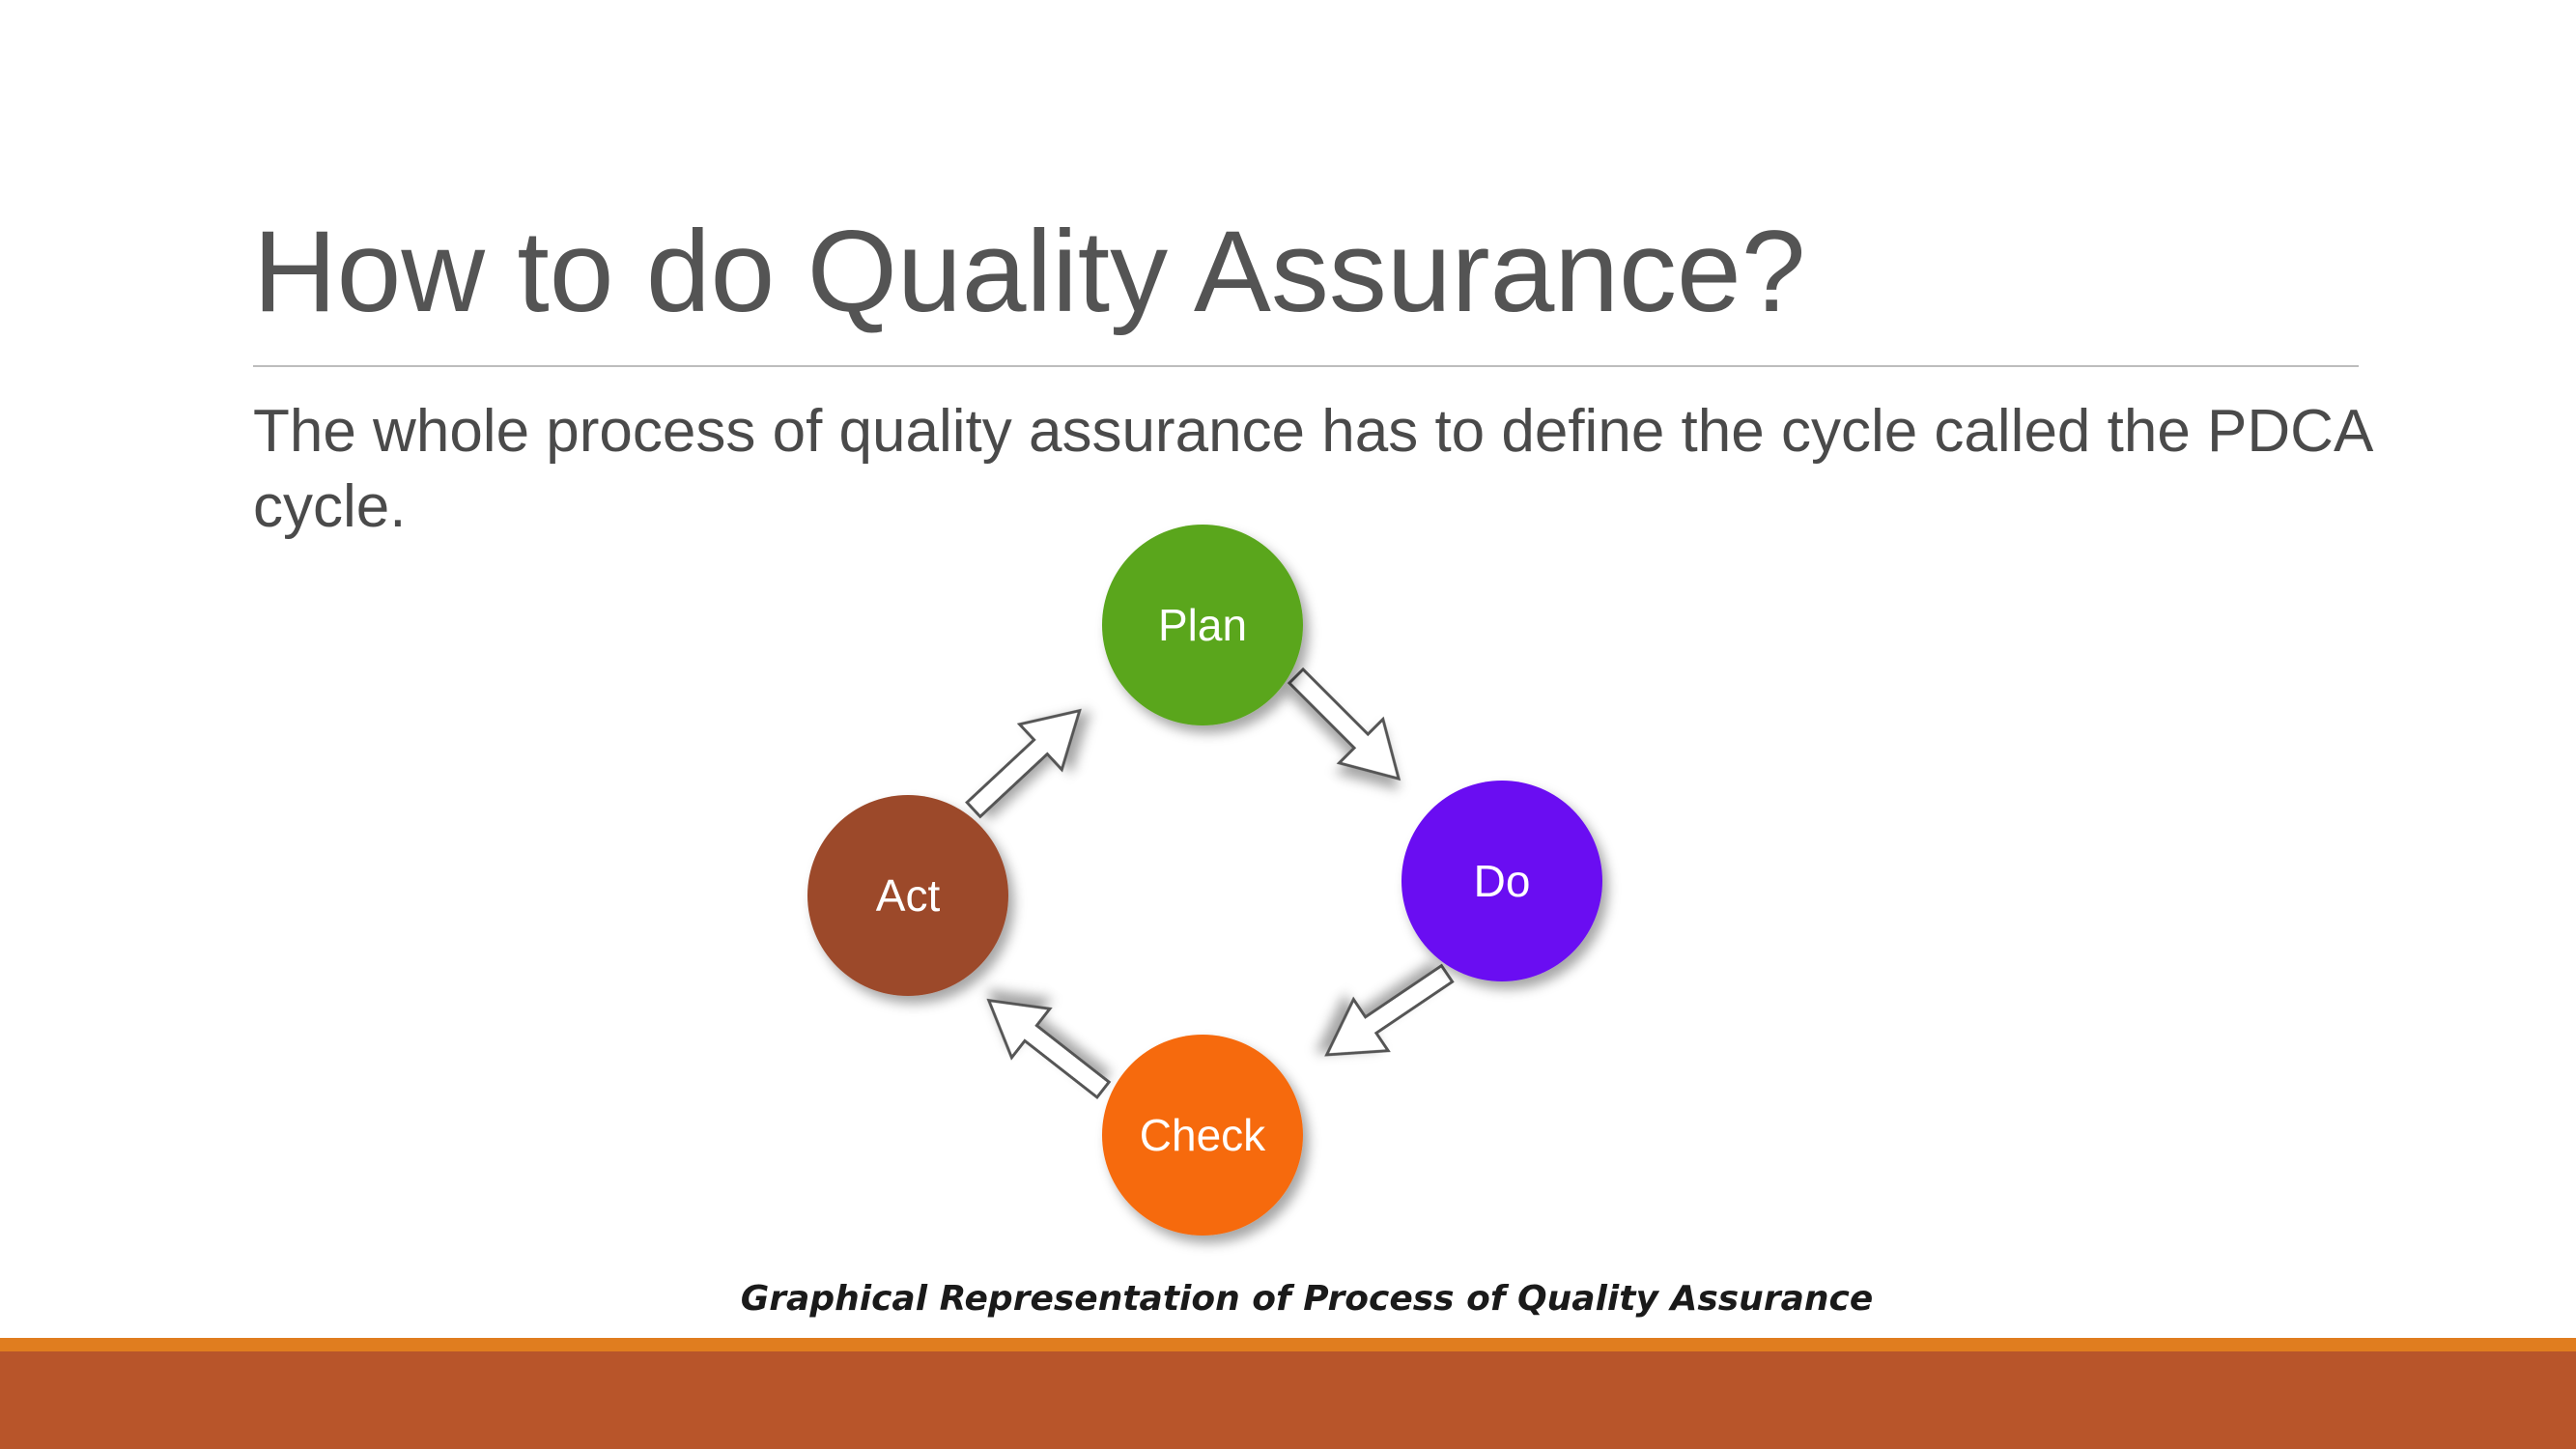 The image size is (2576, 1449). Describe the element at coordinates (1389, 1010) in the screenshot. I see `arrow-do-to-check` at that location.